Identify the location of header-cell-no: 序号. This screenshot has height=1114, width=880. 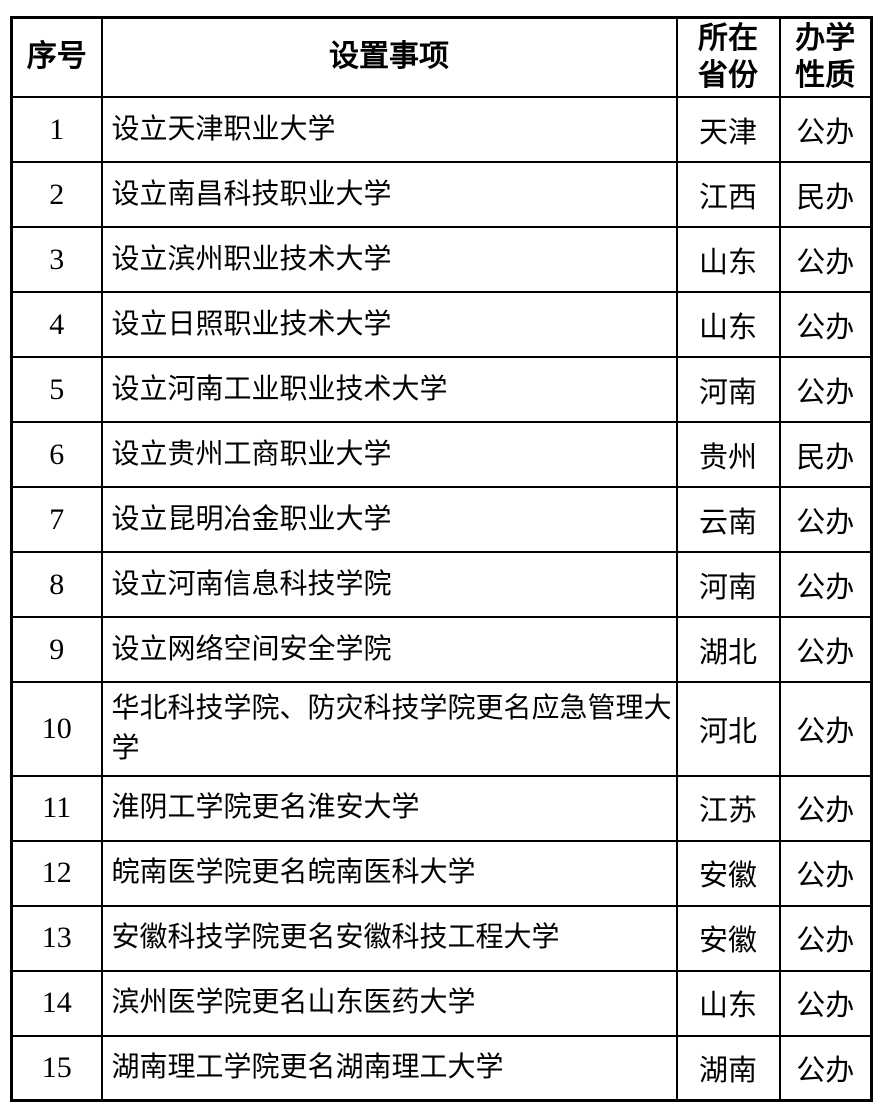
(56, 57).